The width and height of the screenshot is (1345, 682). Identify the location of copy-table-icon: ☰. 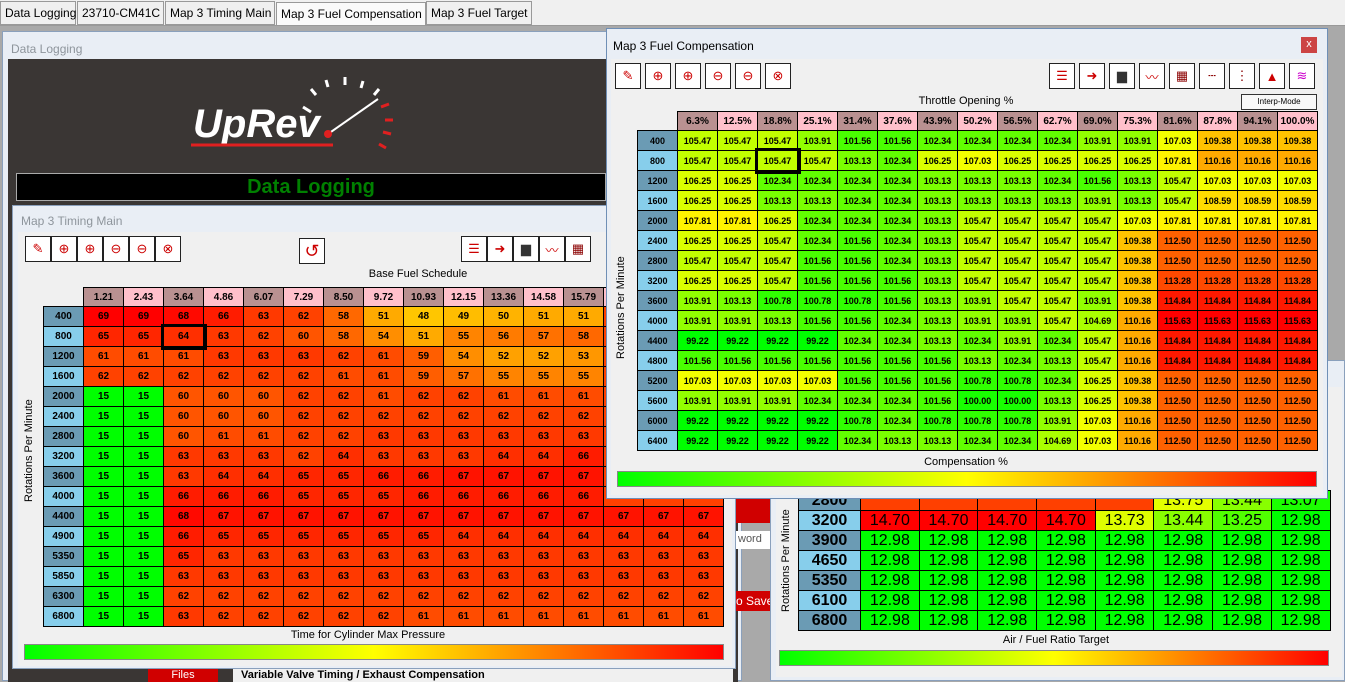
(474, 249).